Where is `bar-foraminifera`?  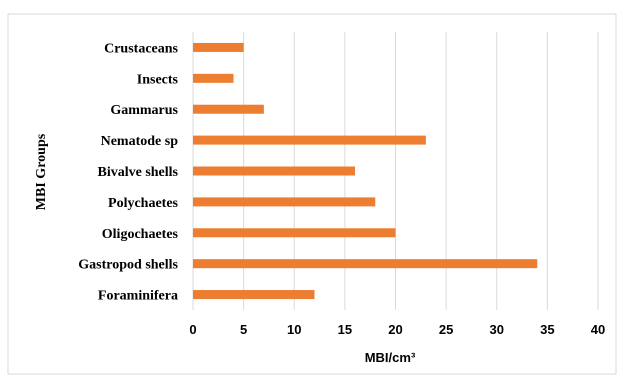 bar-foraminifera is located at coordinates (254, 295).